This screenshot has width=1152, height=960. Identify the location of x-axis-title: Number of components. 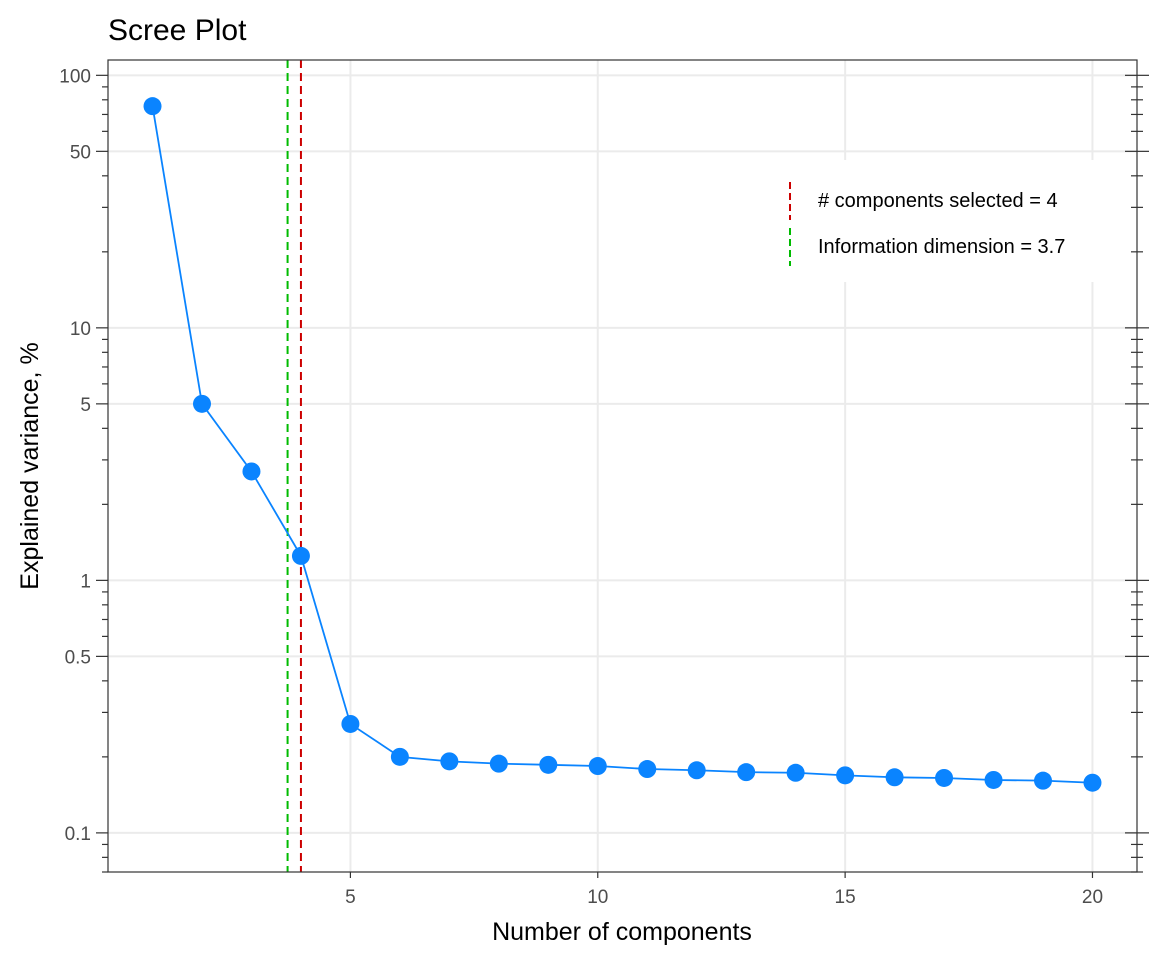
(622, 932).